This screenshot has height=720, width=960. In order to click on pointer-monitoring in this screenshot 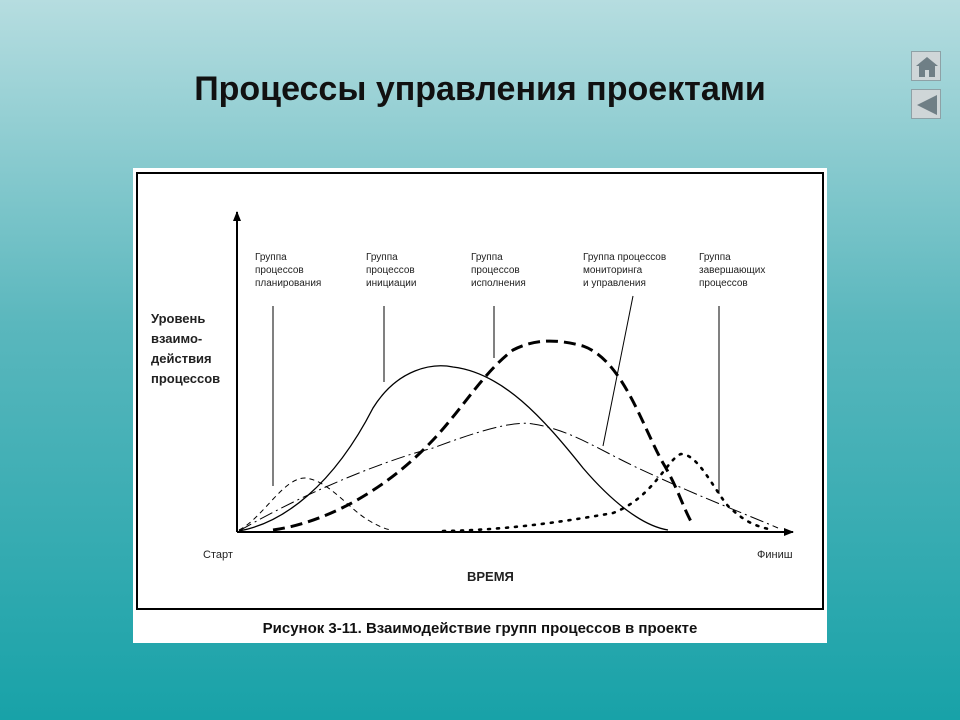, I will do `click(618, 371)`.